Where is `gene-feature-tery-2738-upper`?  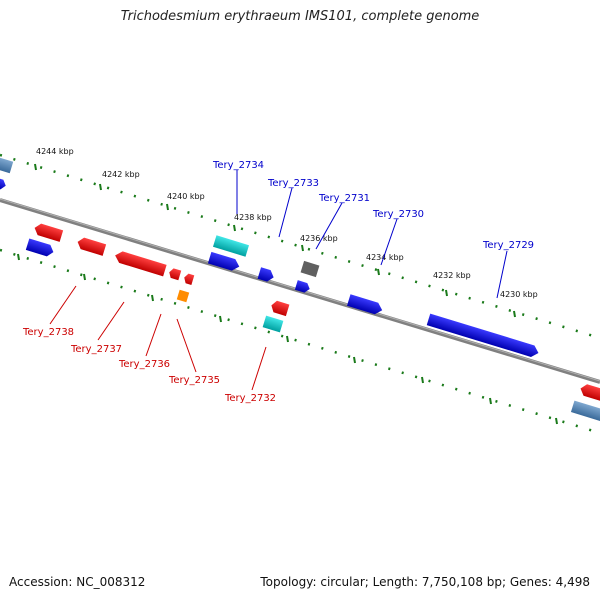 gene-feature-tery-2738-upper is located at coordinates (48, 232).